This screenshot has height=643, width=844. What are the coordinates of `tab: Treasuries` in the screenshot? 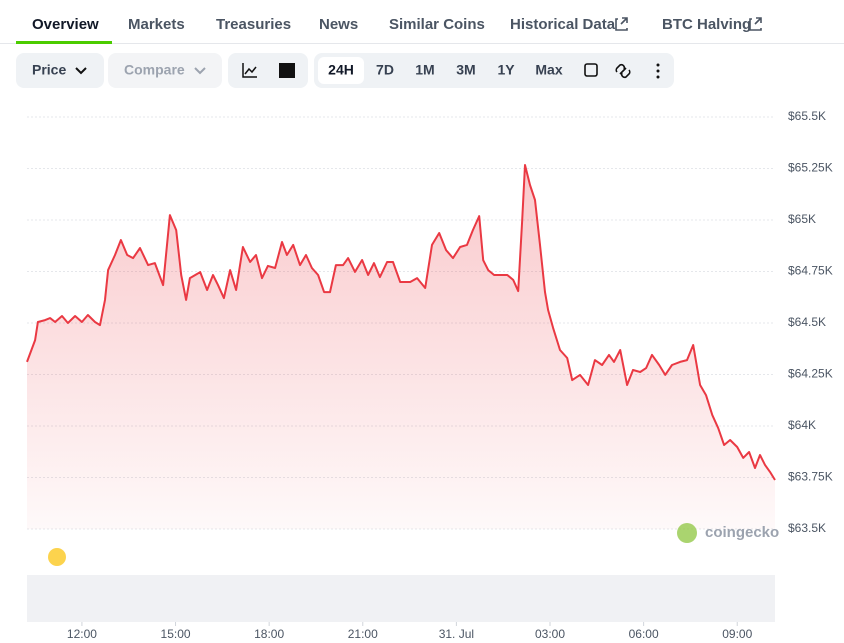 It's located at (253, 24).